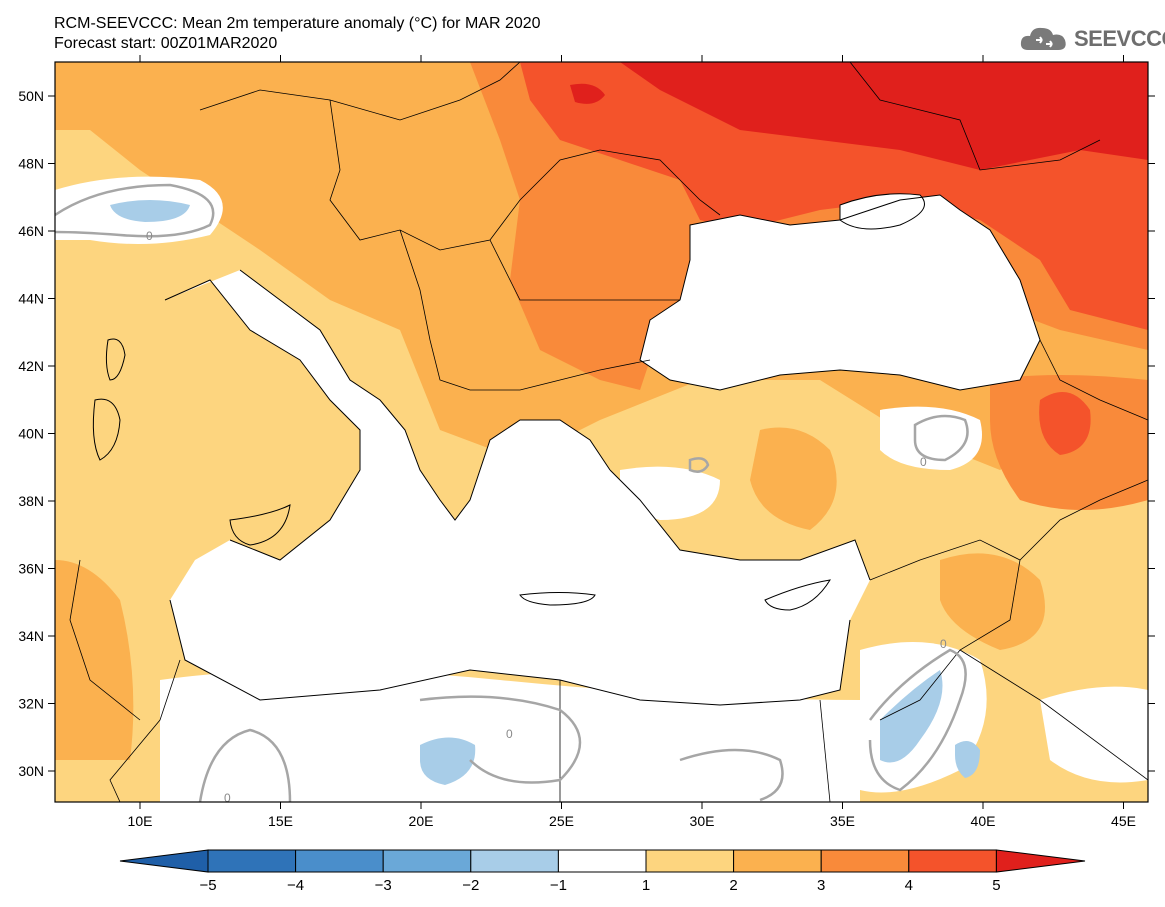 The height and width of the screenshot is (907, 1165). Describe the element at coordinates (587, 93) in the screenshot. I see `anomaly-band-above-5-west` at that location.